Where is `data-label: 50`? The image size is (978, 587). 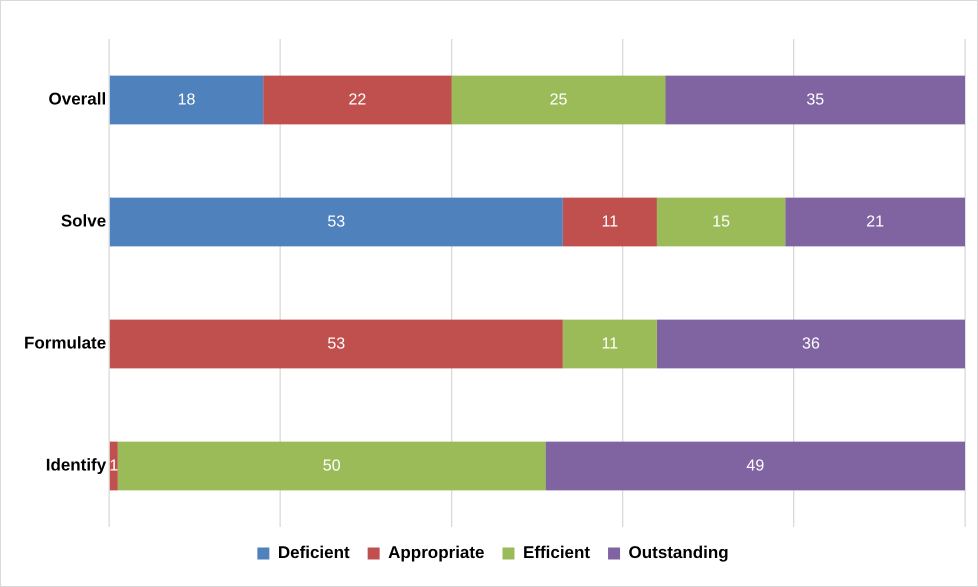
data-label: 50 is located at coordinates (331, 465).